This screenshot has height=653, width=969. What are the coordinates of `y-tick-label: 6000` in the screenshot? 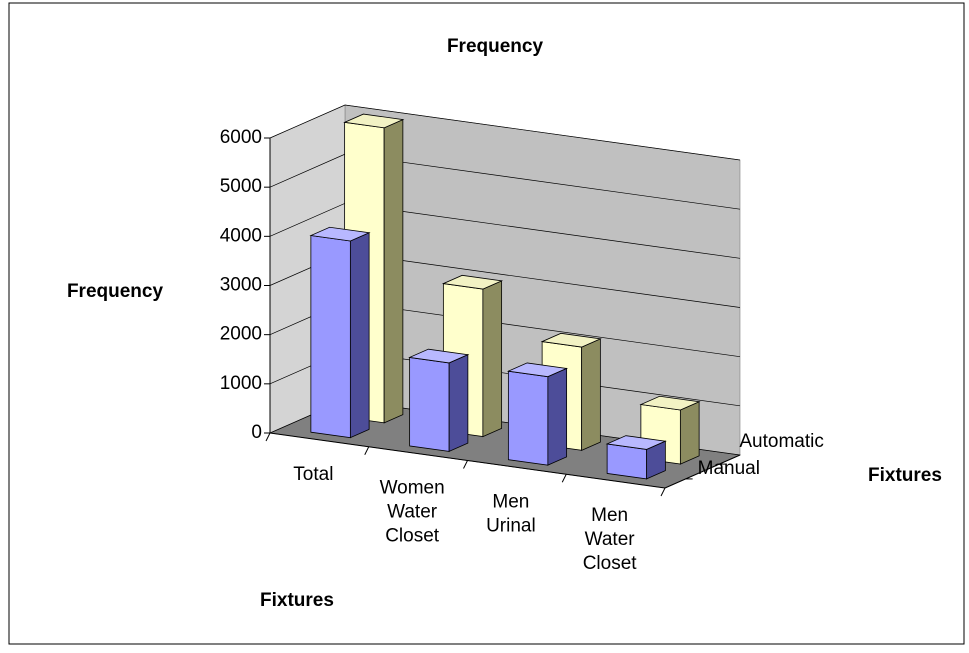 It's located at (241, 137).